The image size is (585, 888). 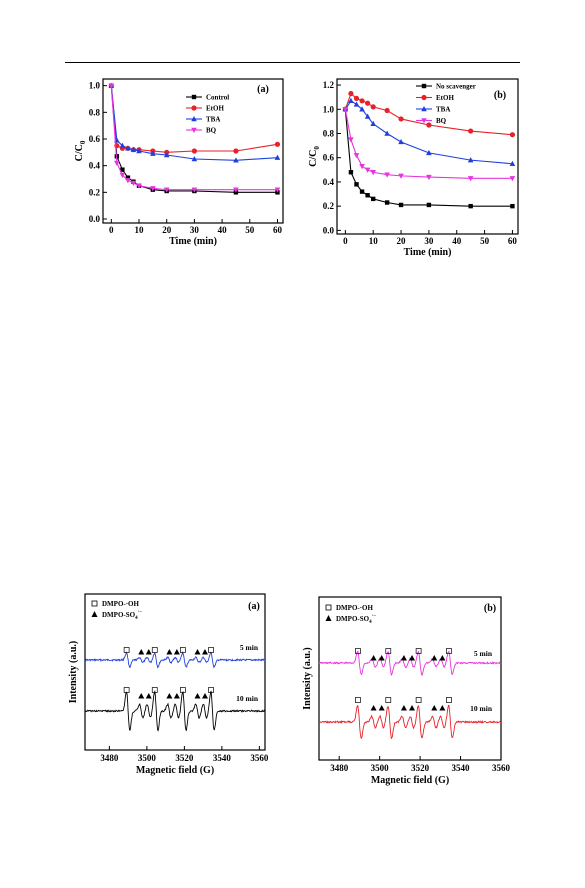 I want to click on panel-label: (b), so click(x=490, y=608).